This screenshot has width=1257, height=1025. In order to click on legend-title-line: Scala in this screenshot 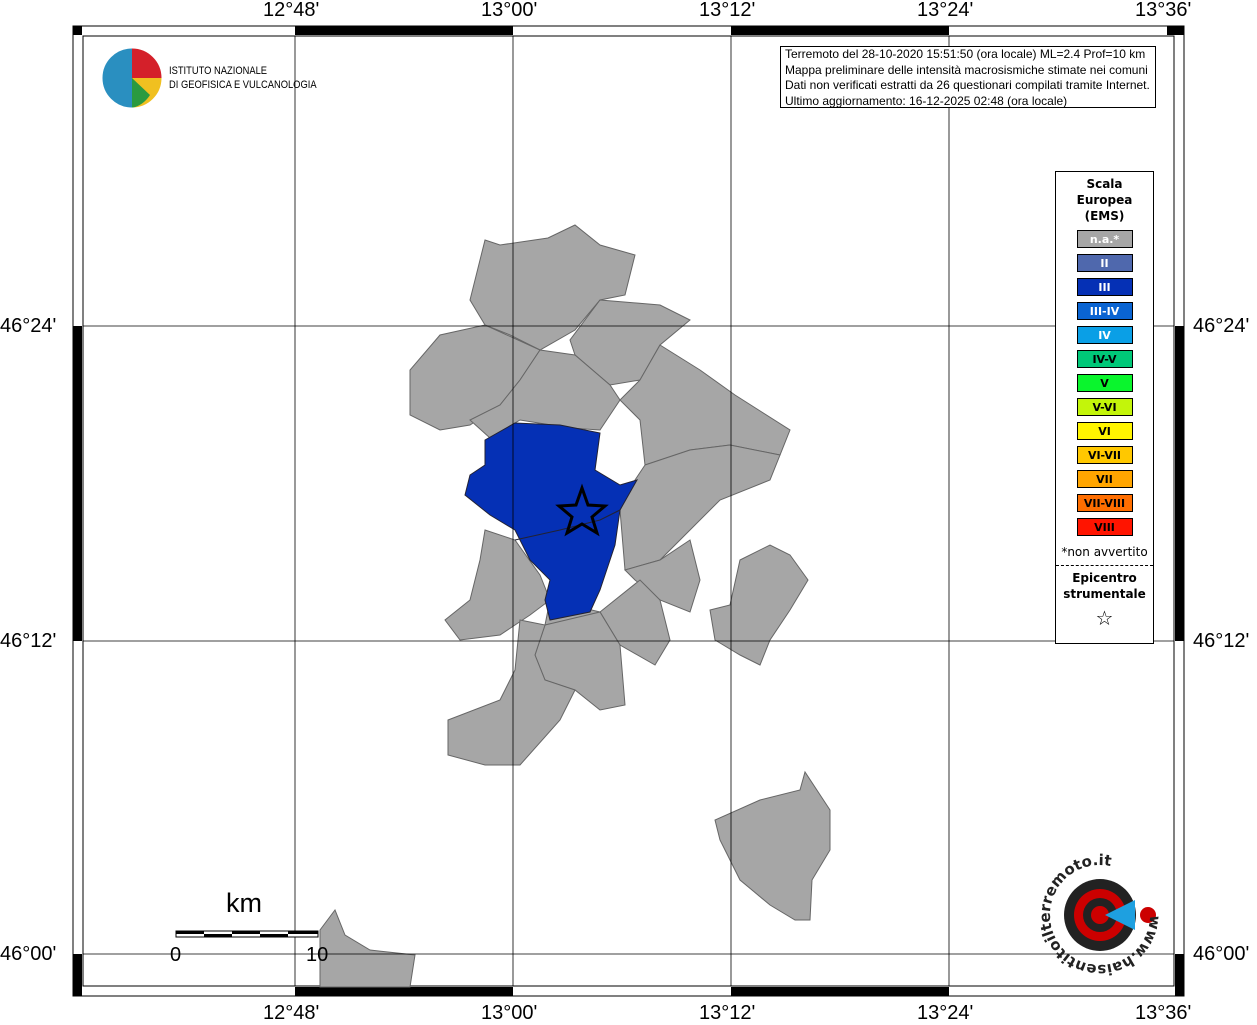, I will do `click(1104, 184)`.